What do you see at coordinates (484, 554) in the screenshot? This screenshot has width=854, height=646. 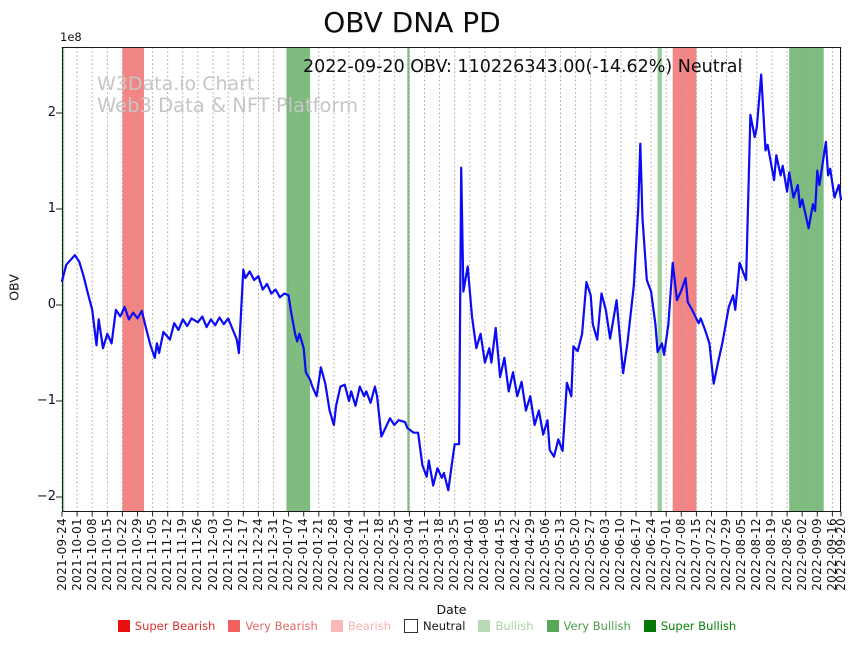 I see `x-tick-label: 2022-04-08` at bounding box center [484, 554].